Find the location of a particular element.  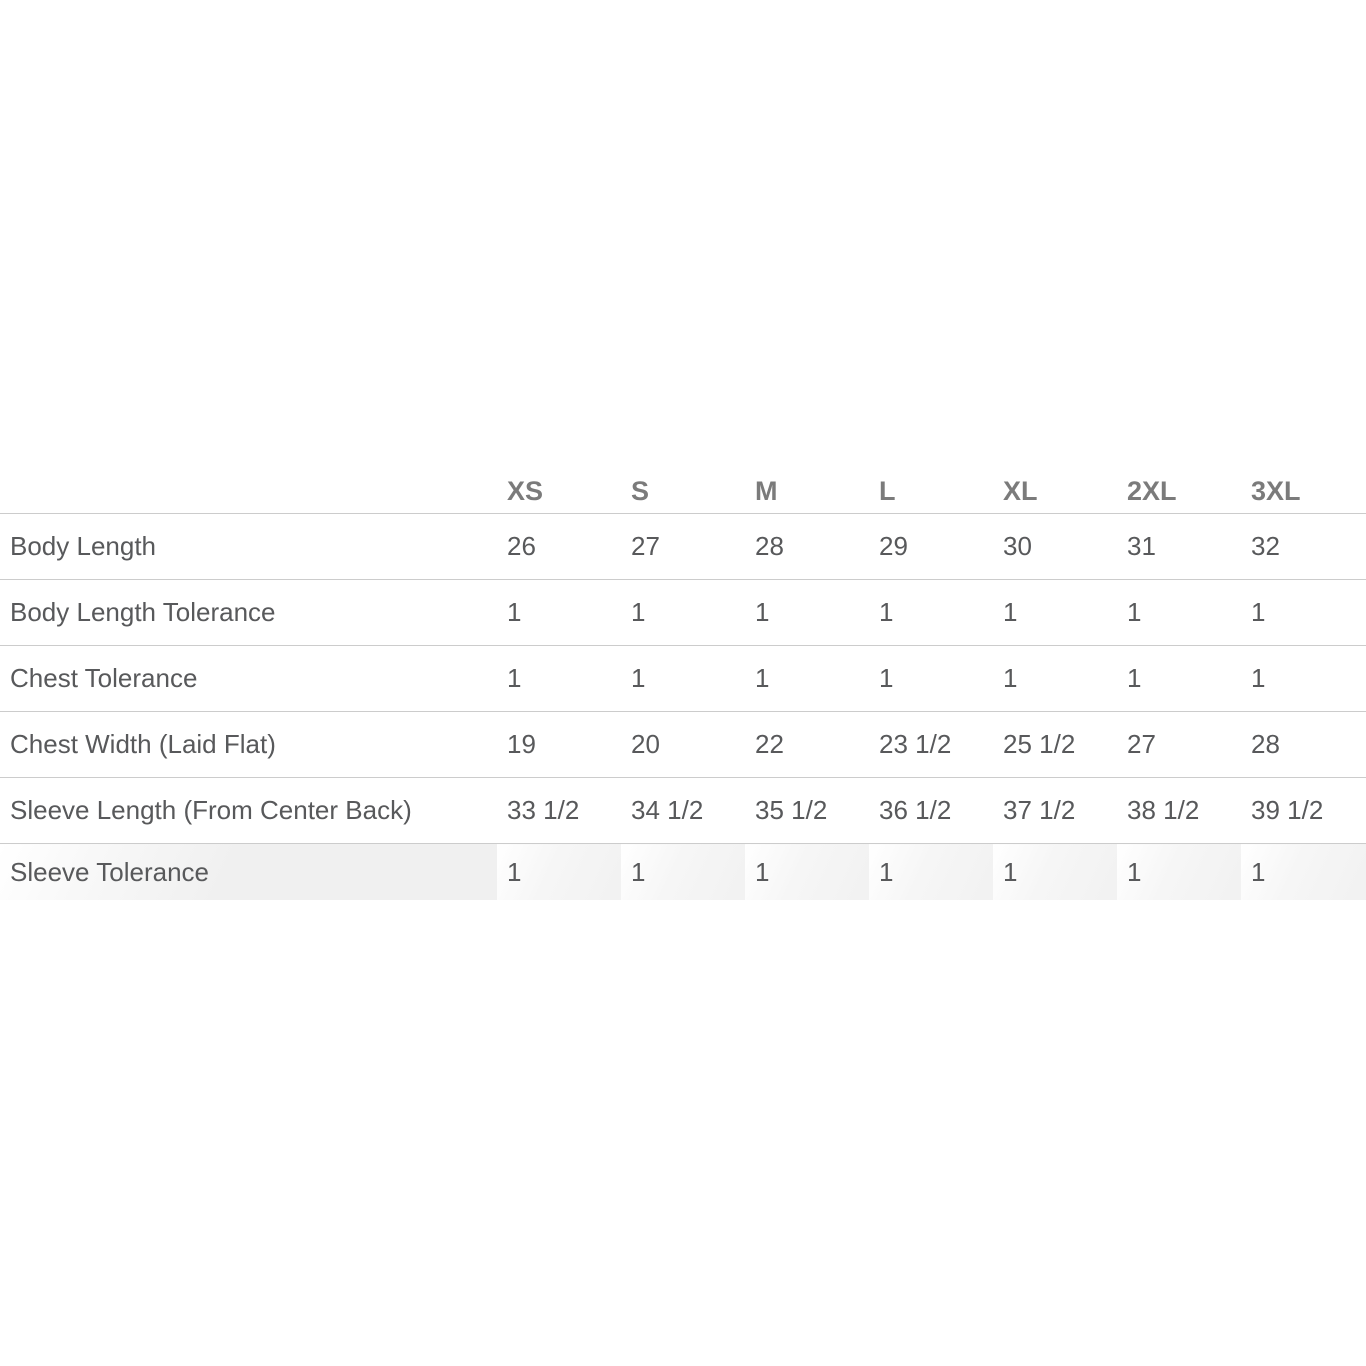

size-value-cell: 38 1/2 is located at coordinates (1179, 810).